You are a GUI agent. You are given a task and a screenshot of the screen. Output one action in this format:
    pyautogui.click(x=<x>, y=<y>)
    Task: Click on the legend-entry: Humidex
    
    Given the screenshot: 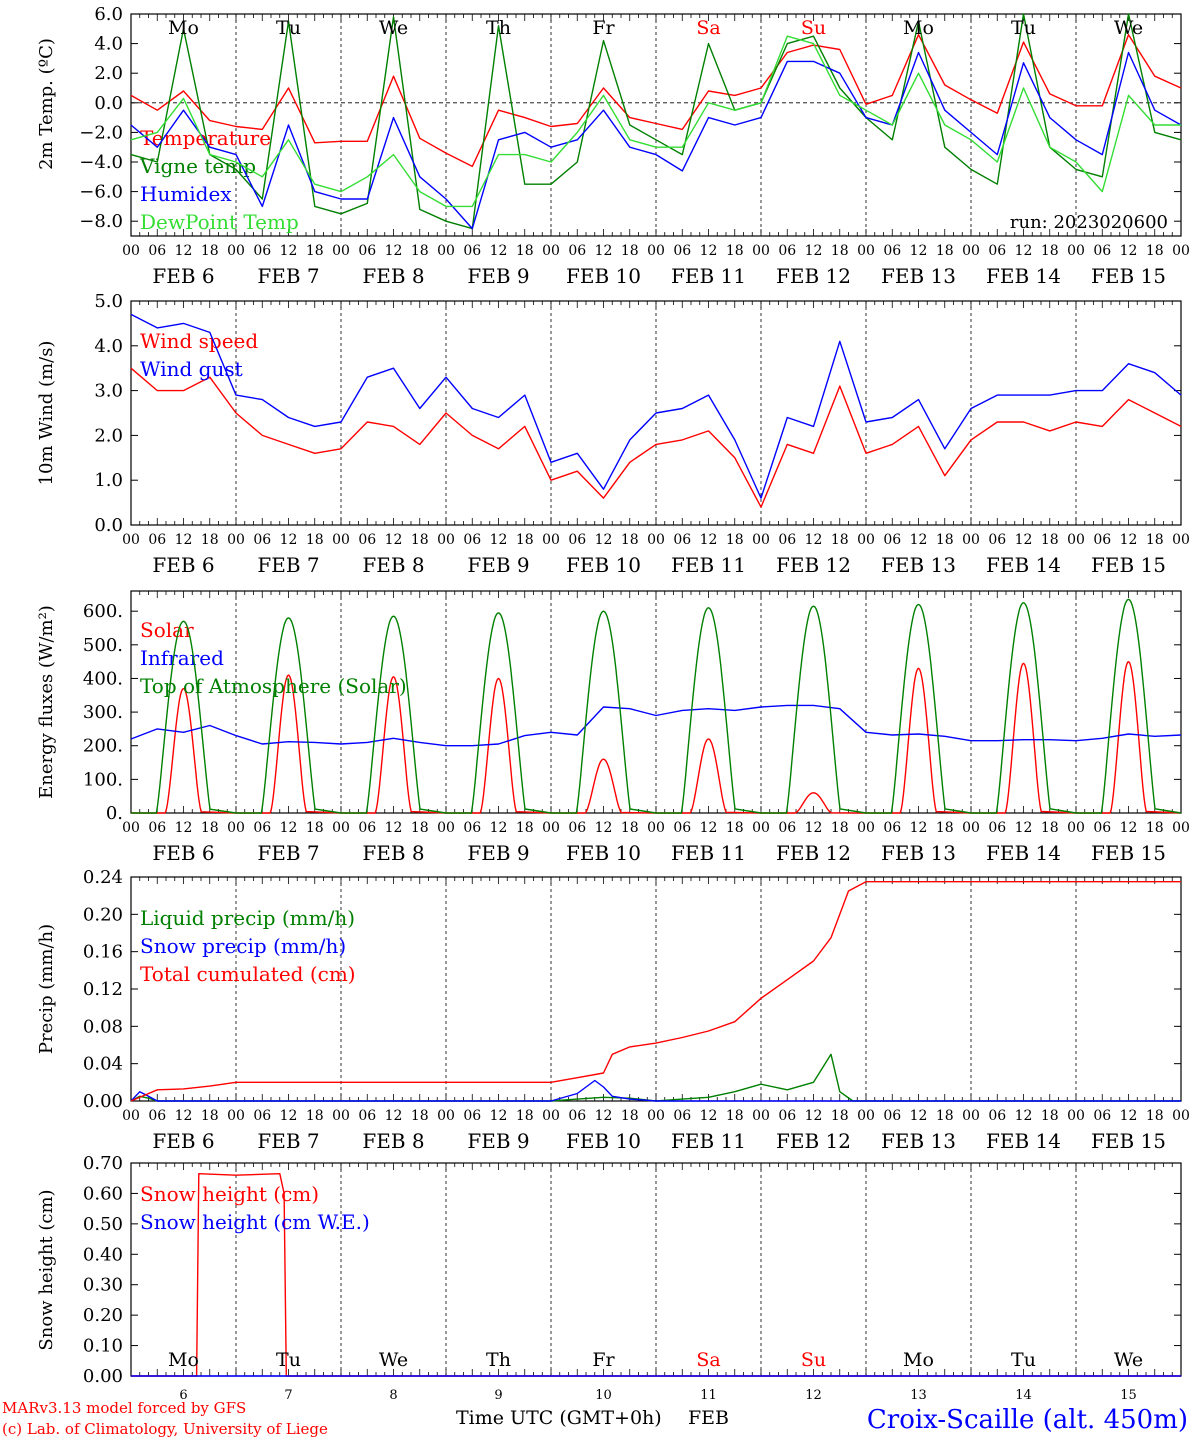 What is the action you would take?
    pyautogui.click(x=186, y=194)
    